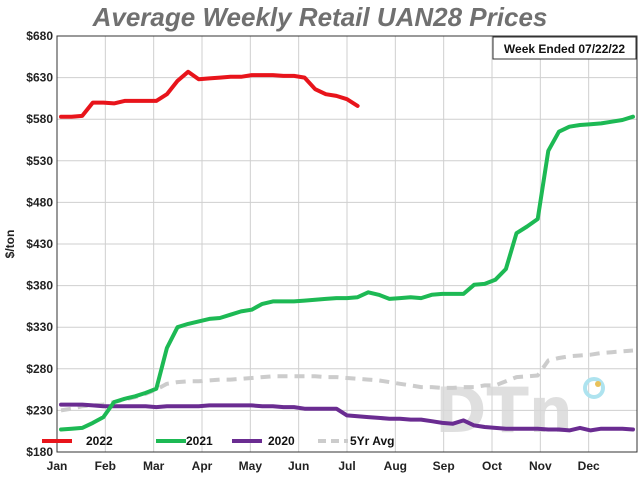 The image size is (640, 480). What do you see at coordinates (39, 244) in the screenshot?
I see `y-tick-label: $430` at bounding box center [39, 244].